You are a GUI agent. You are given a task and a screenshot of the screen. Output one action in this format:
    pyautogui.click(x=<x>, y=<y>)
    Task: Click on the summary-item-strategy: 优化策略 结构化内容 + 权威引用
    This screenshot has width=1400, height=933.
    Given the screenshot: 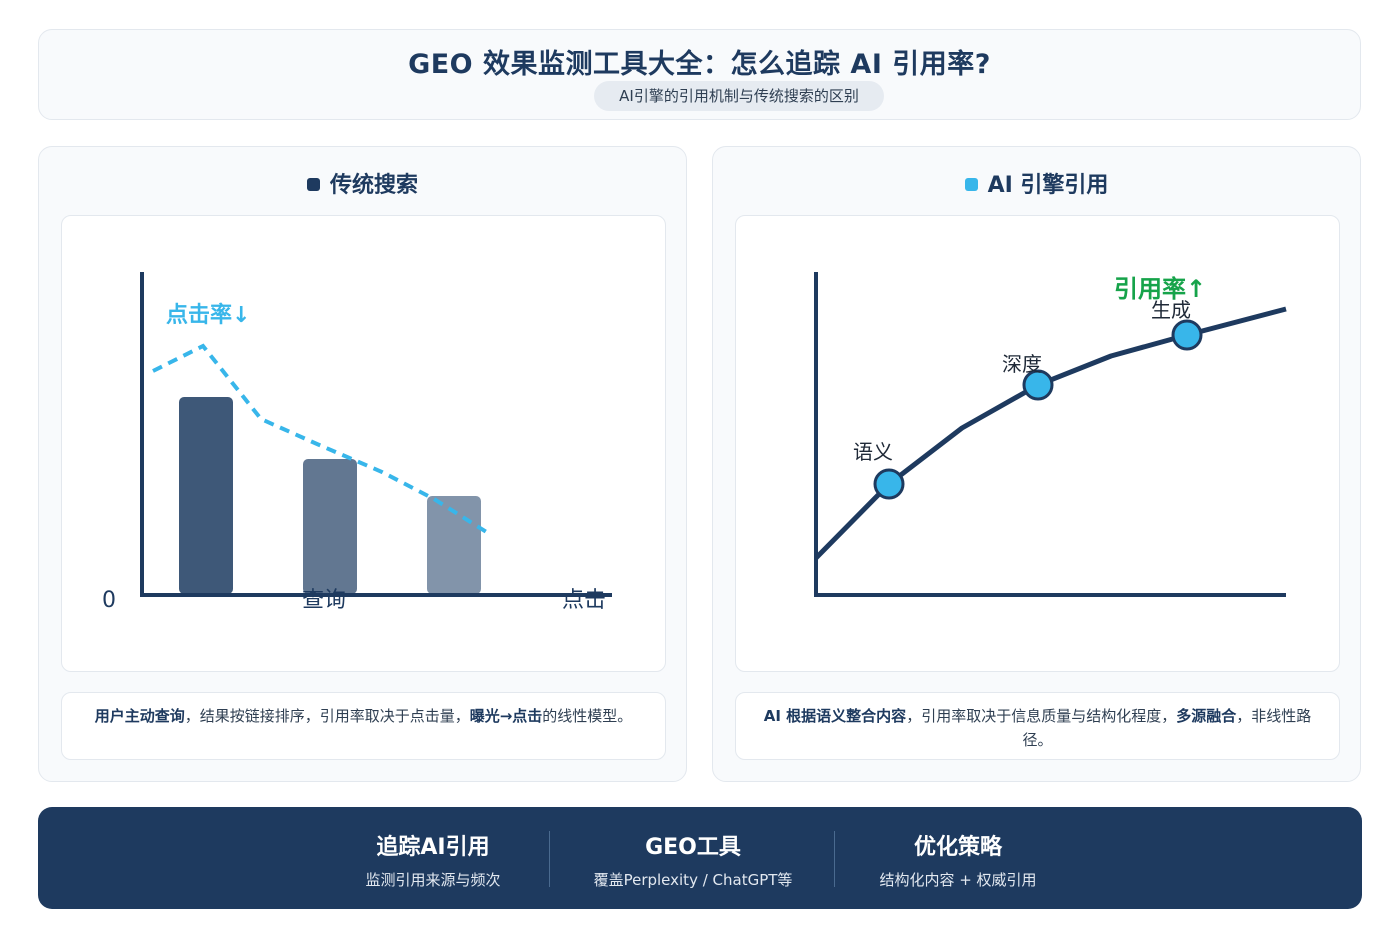 What is the action you would take?
    pyautogui.click(x=958, y=858)
    